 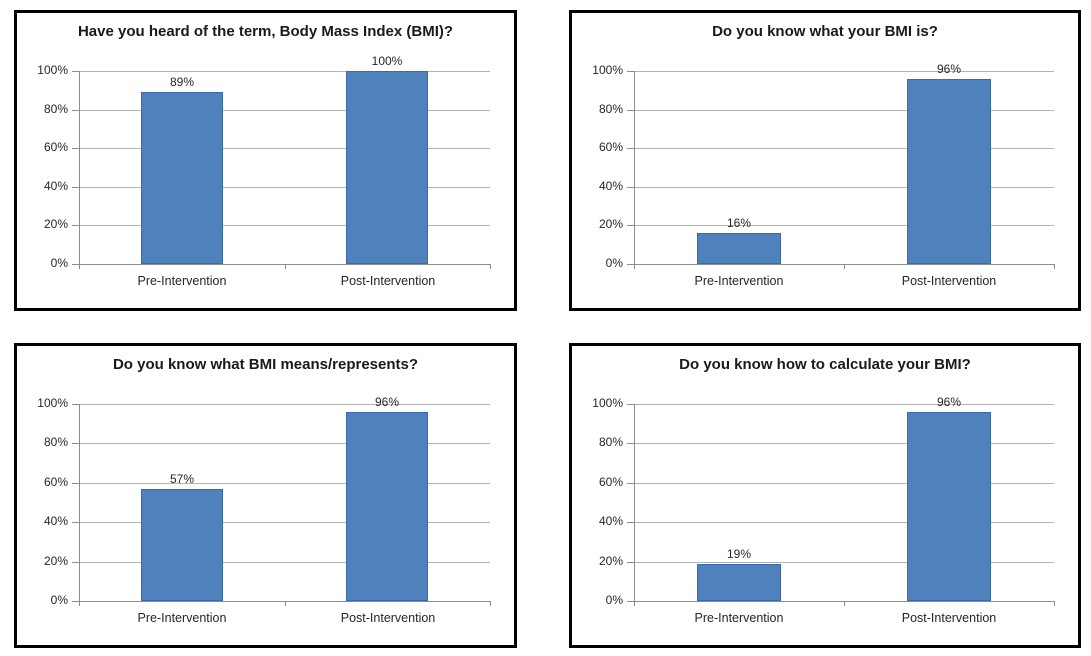 I want to click on chart-title: Do you know what your BMI is?, so click(x=825, y=31).